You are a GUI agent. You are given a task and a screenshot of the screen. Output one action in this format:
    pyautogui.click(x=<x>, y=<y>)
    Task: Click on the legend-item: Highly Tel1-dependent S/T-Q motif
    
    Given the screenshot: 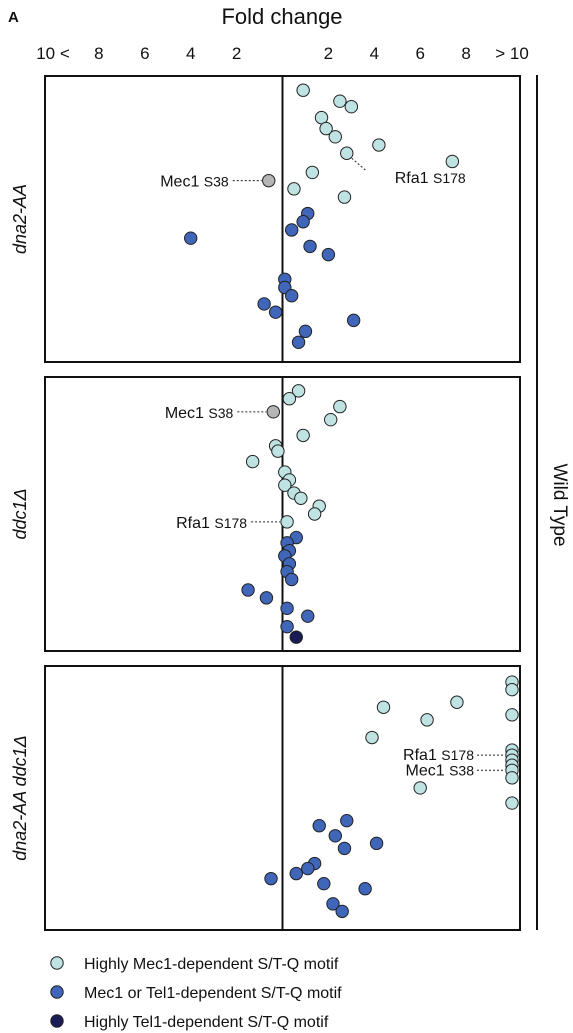 What is the action you would take?
    pyautogui.click(x=189, y=1022)
    